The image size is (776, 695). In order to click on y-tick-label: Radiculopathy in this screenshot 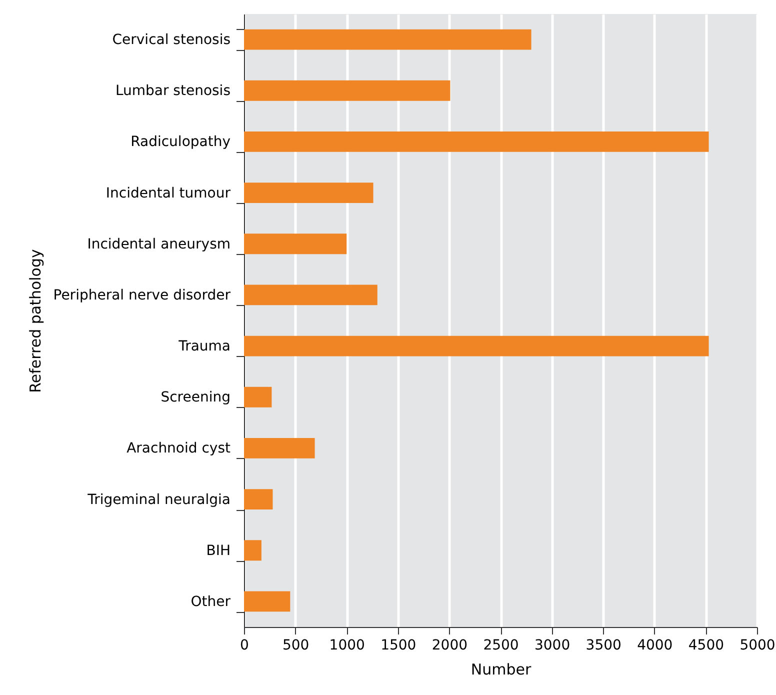, I will do `click(180, 142)`.